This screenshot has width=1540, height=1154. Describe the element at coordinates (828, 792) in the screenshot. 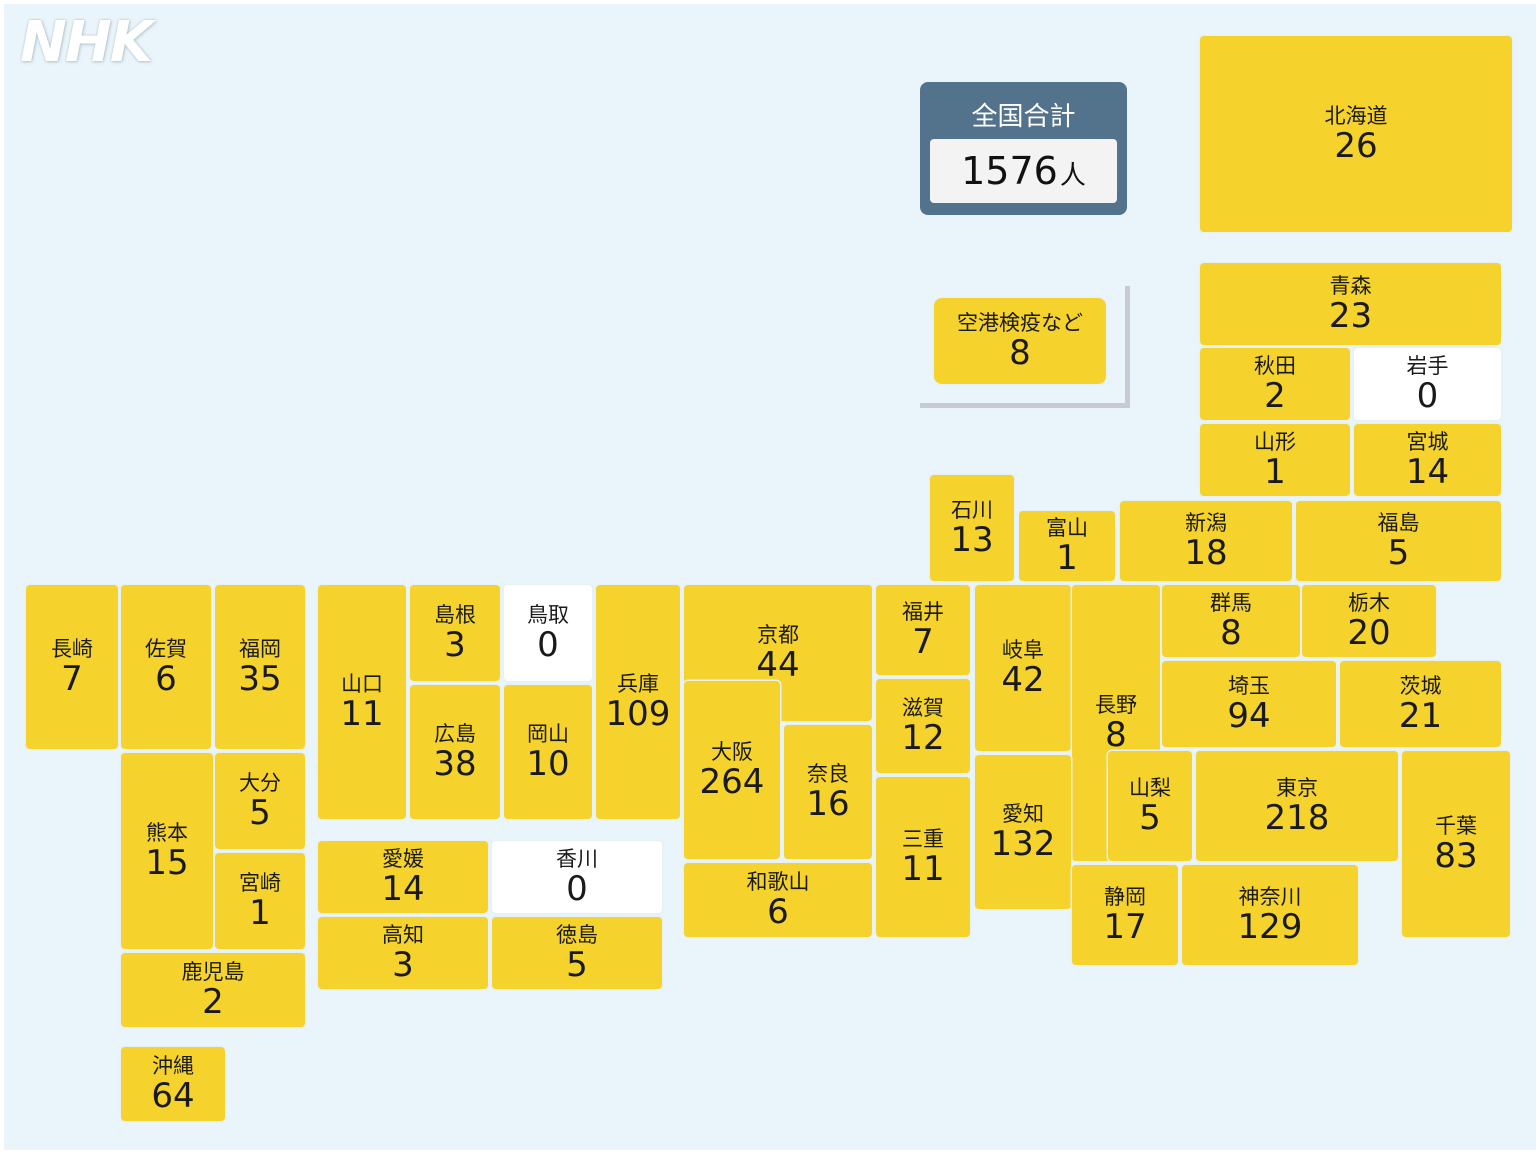

I see `prefecture-tile-nara: 奈良 16` at that location.